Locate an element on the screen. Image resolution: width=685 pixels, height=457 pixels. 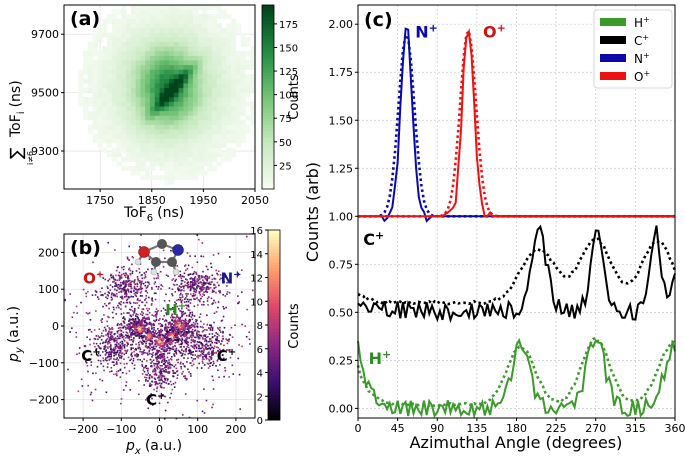
panel-c-xtick-label-0: 0 is located at coordinates (358, 428).